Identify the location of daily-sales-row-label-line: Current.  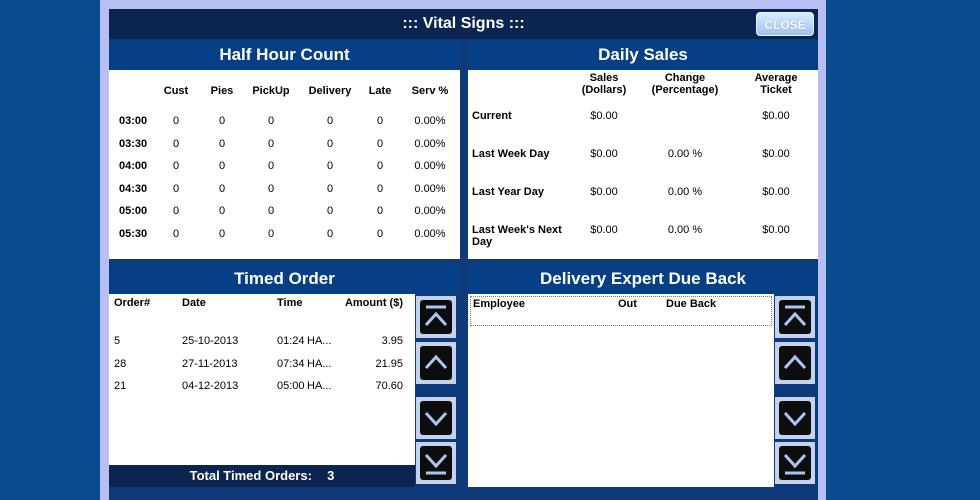
(492, 116).